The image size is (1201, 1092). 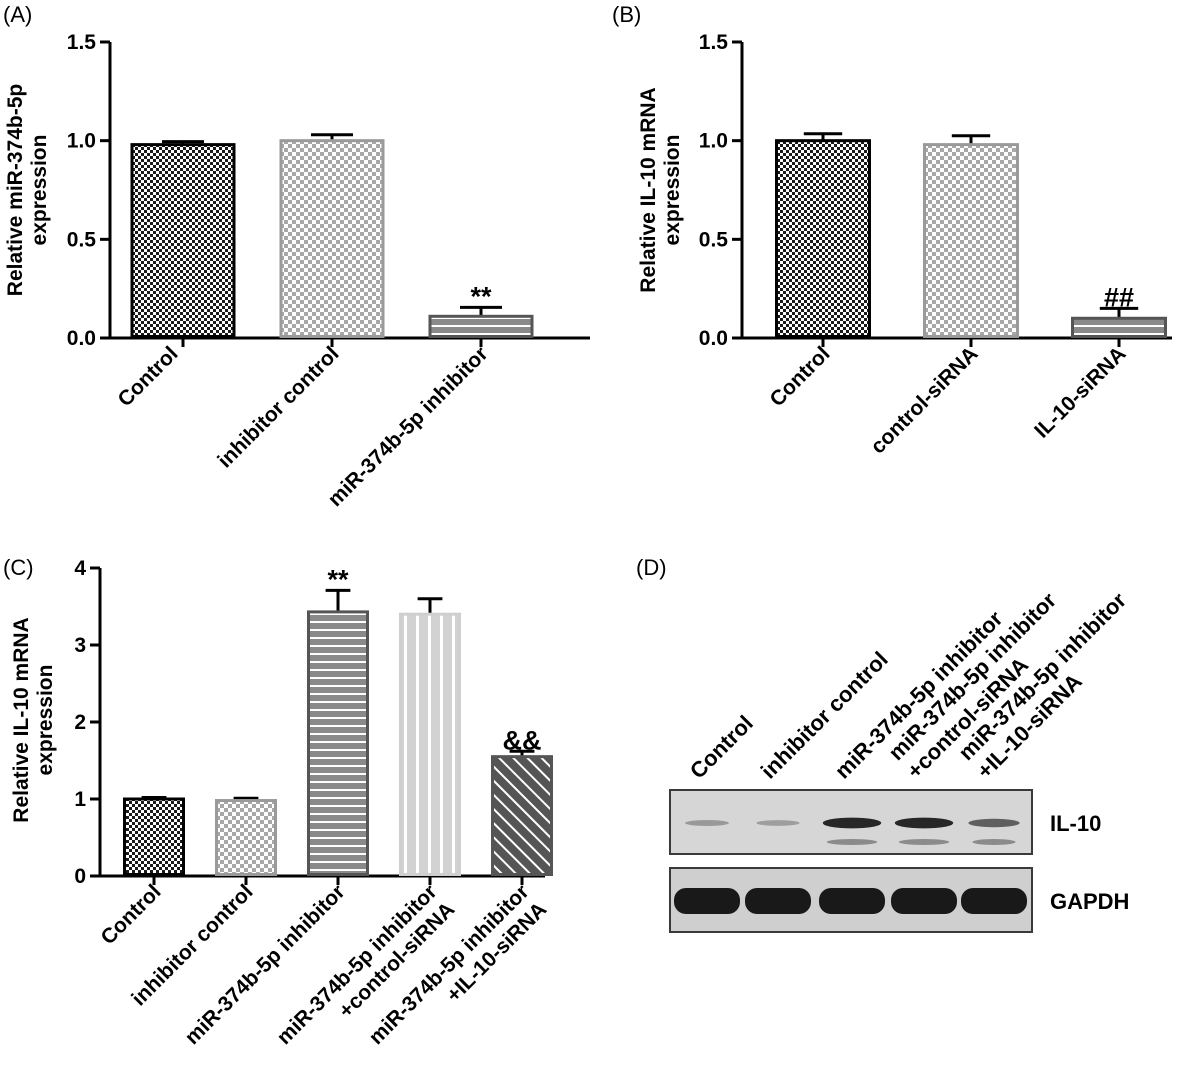 What do you see at coordinates (80, 799) in the screenshot?
I see `y-tick-label: 1` at bounding box center [80, 799].